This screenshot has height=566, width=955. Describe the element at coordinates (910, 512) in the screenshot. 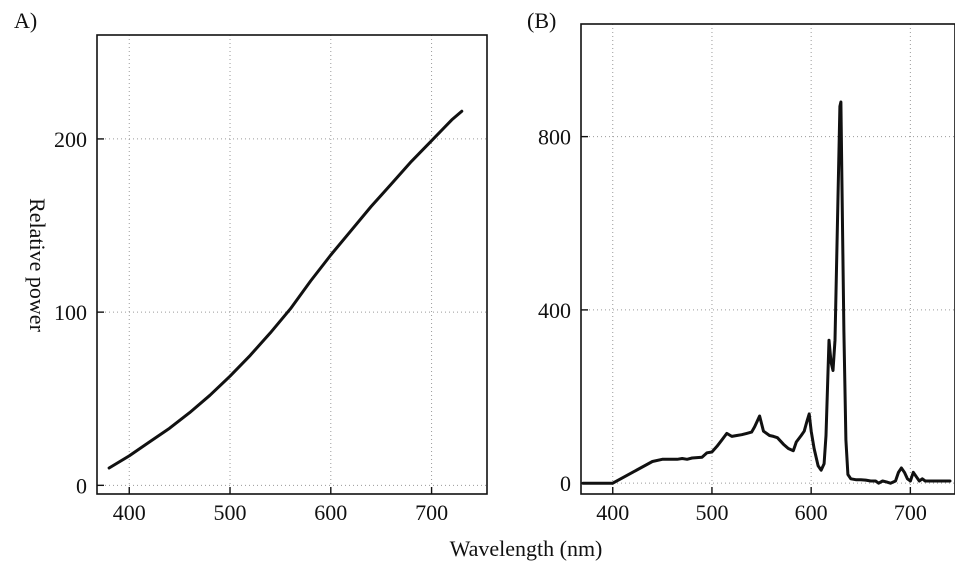

I see `panel-b-xtick-label-3: 700` at that location.